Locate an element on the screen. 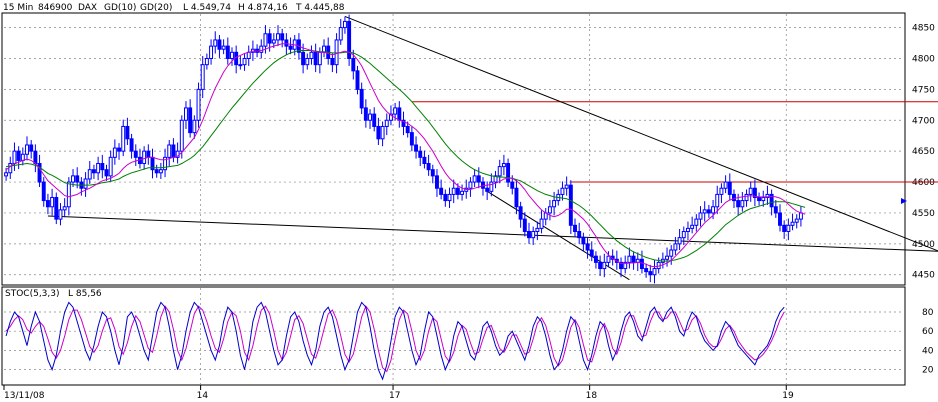  price-tick-label: 4550 is located at coordinates (923, 214).